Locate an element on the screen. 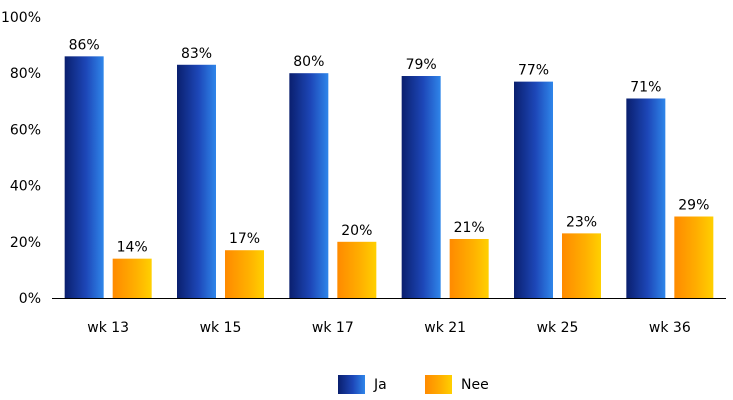  legend-swatch-nee is located at coordinates (438, 384).